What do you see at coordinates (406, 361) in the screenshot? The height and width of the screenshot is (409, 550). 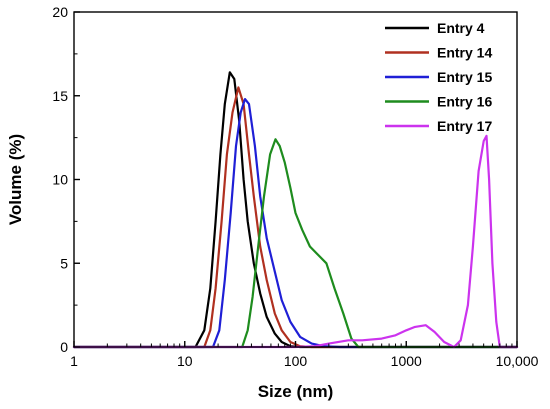 I see `x-tick-label: 1000` at bounding box center [406, 361].